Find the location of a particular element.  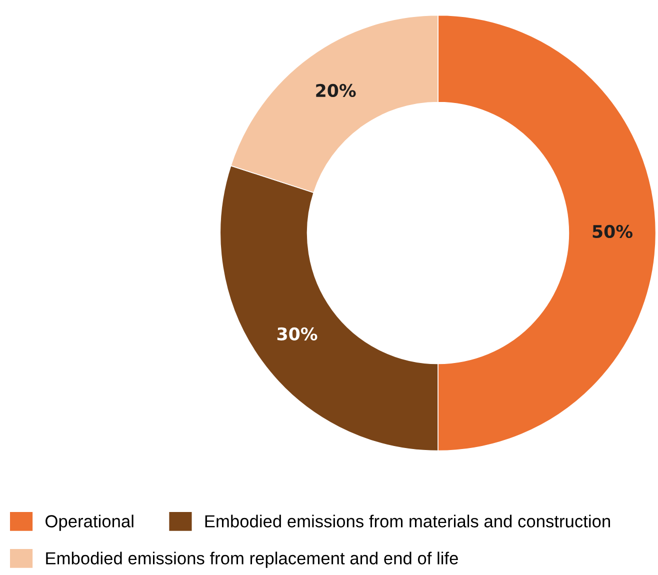

data-label: 30% is located at coordinates (297, 333).